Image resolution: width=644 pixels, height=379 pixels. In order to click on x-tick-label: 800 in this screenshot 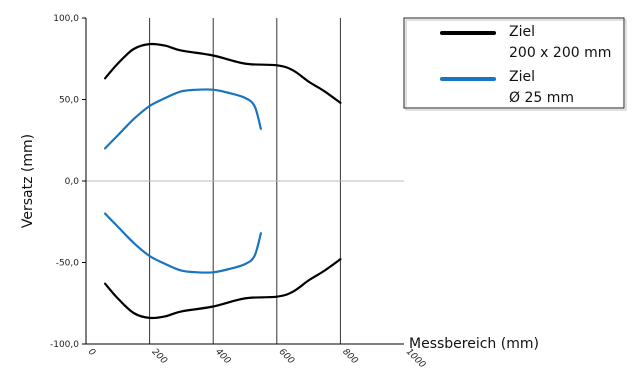, I will do `click(349, 356)`.